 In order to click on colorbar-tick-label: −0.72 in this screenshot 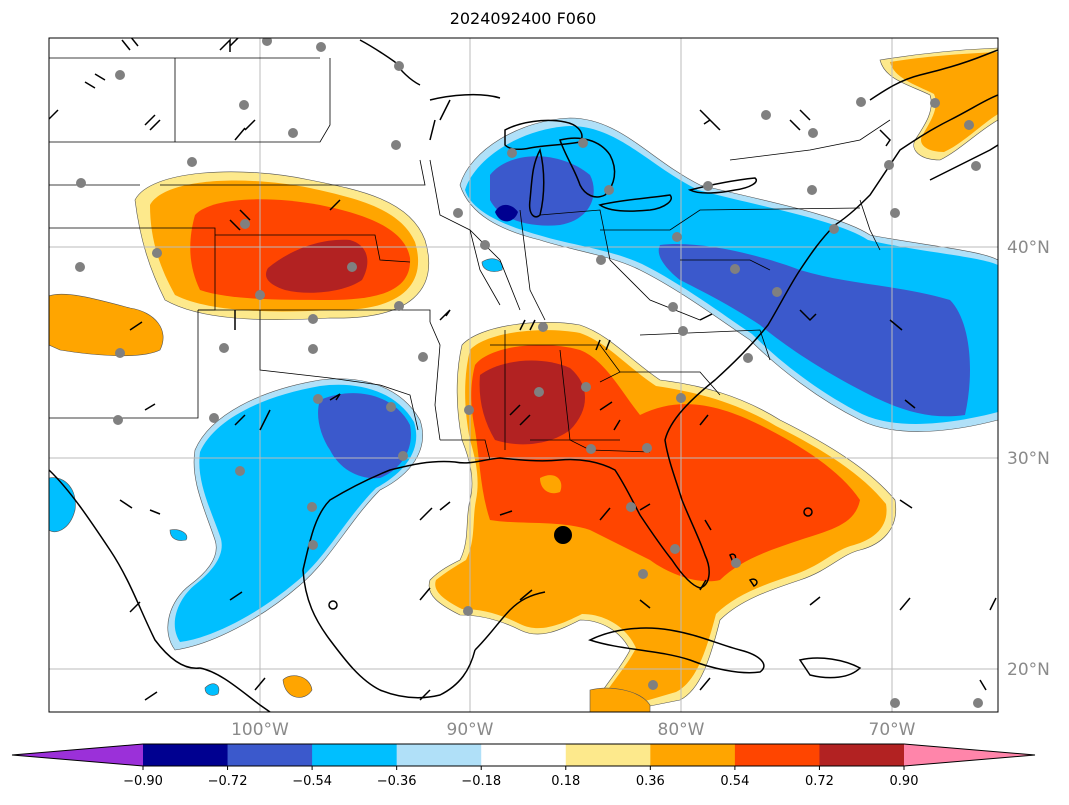, I will do `click(228, 781)`.